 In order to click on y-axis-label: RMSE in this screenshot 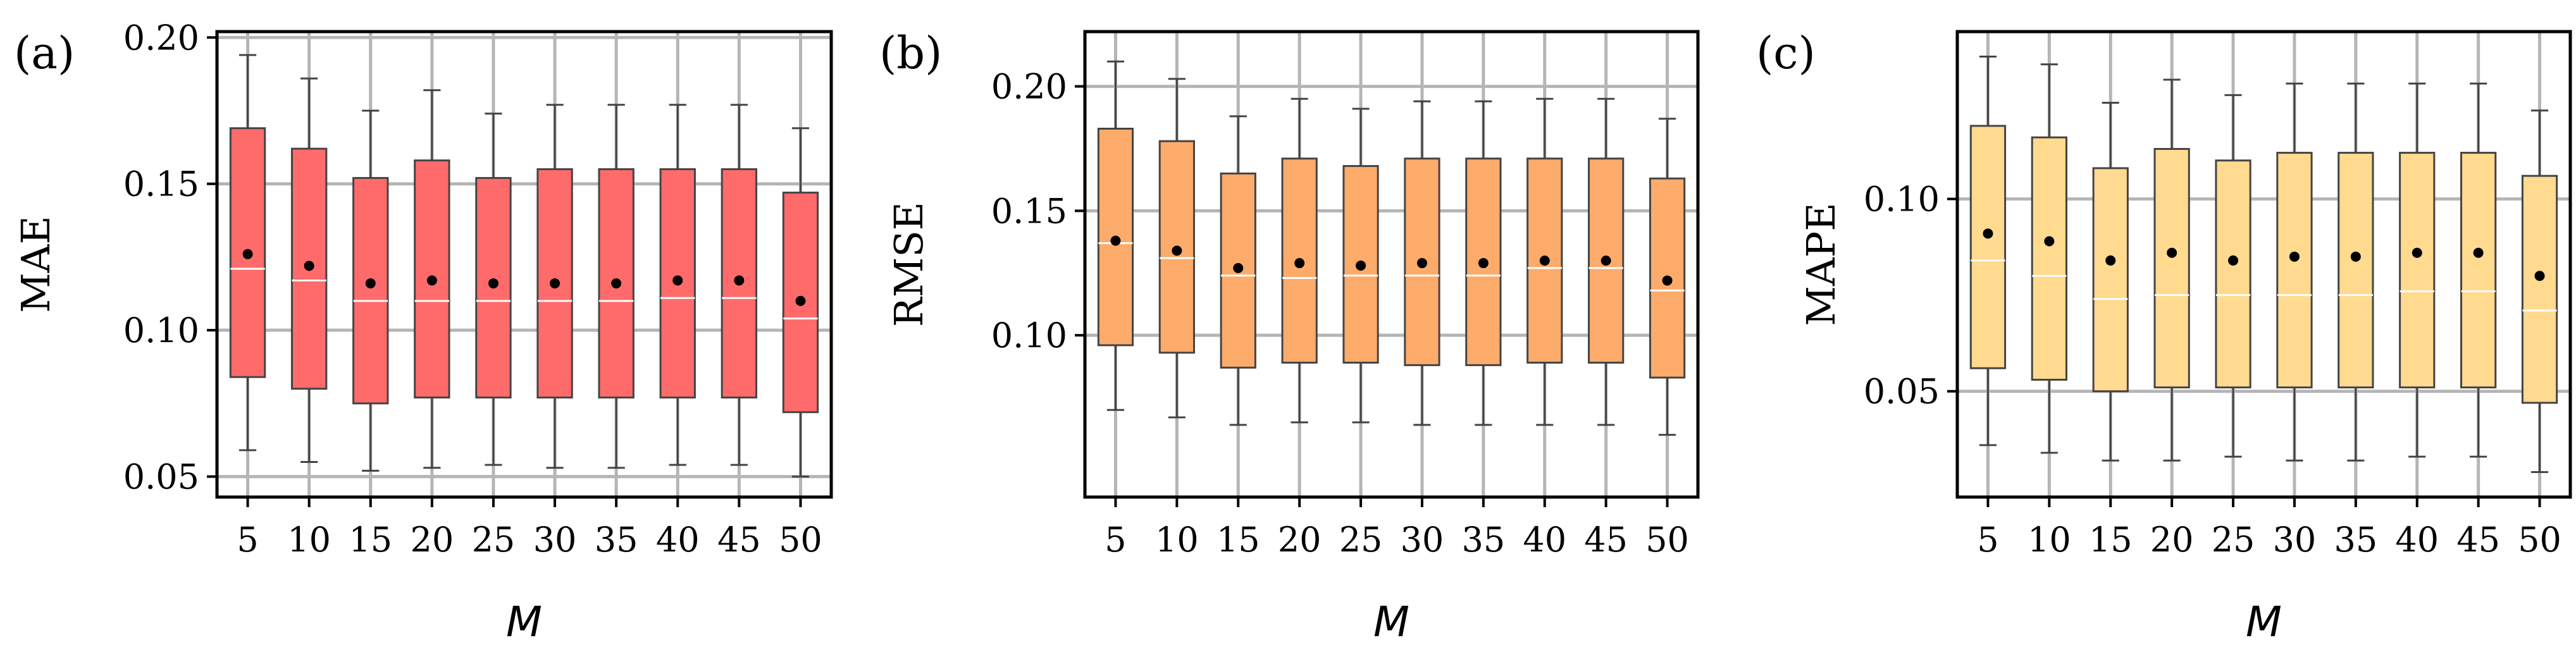, I will do `click(909, 265)`.